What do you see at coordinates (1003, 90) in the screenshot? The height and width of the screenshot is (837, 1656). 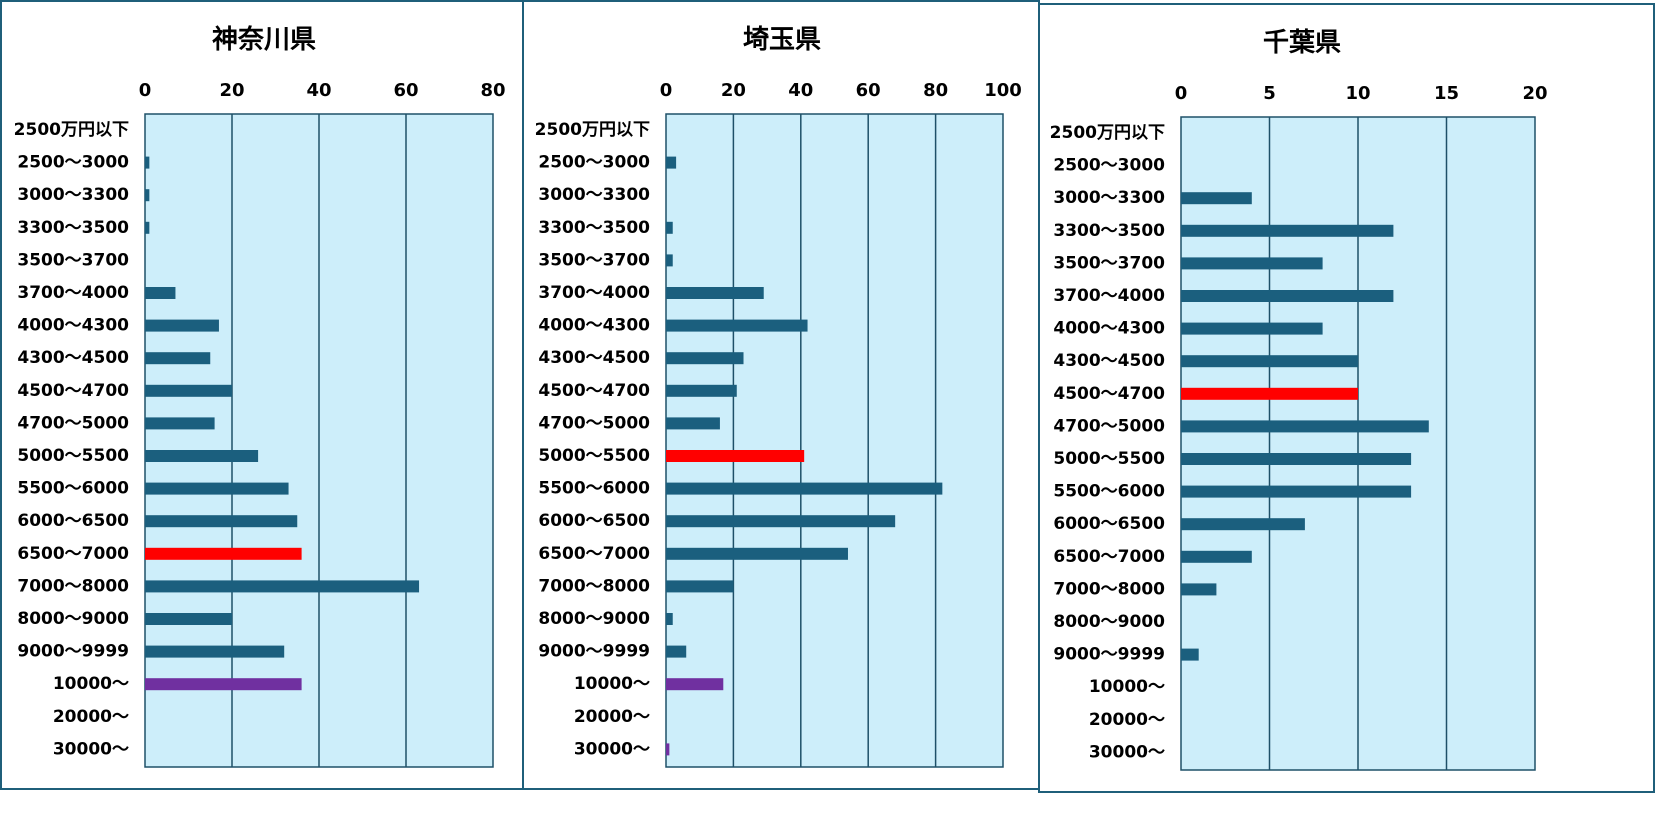 I see `x-tick-label: 100` at bounding box center [1003, 90].